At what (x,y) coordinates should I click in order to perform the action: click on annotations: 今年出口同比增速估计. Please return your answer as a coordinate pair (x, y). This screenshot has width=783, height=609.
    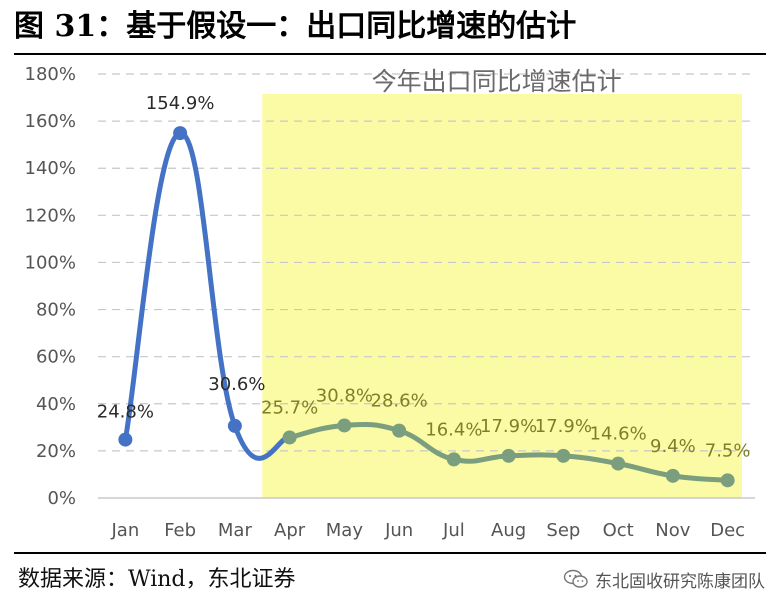
    Looking at the image, I should click on (497, 81).